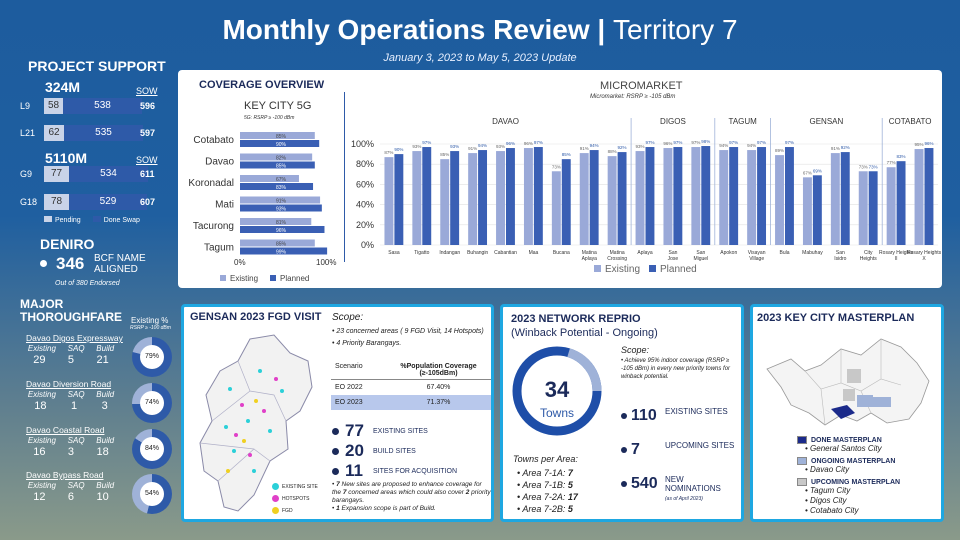  I want to click on area-item: • Area 7-1B: 5, so click(545, 485).